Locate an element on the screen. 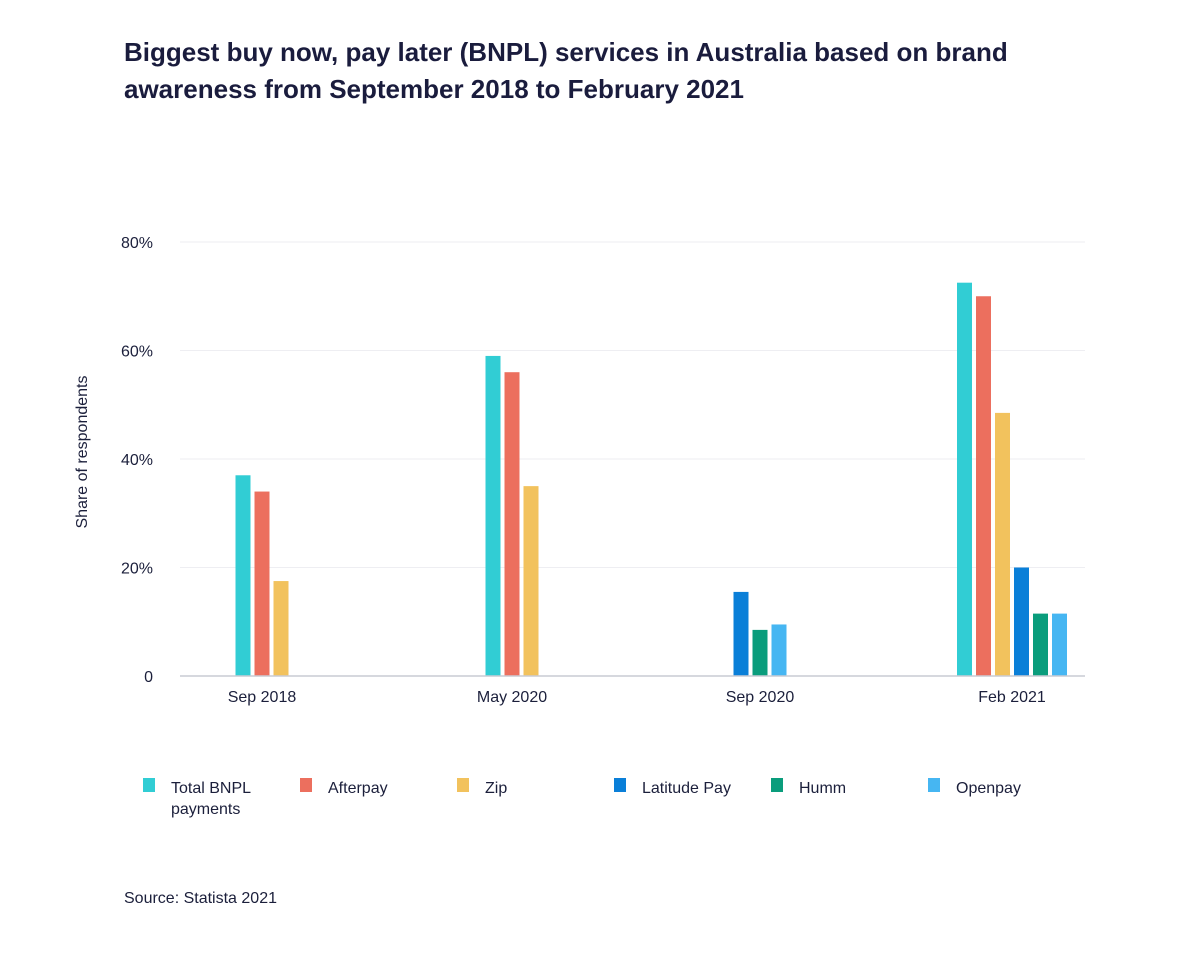 This screenshot has width=1200, height=954. legend-label: Total BNPL payments is located at coordinates (211, 799).